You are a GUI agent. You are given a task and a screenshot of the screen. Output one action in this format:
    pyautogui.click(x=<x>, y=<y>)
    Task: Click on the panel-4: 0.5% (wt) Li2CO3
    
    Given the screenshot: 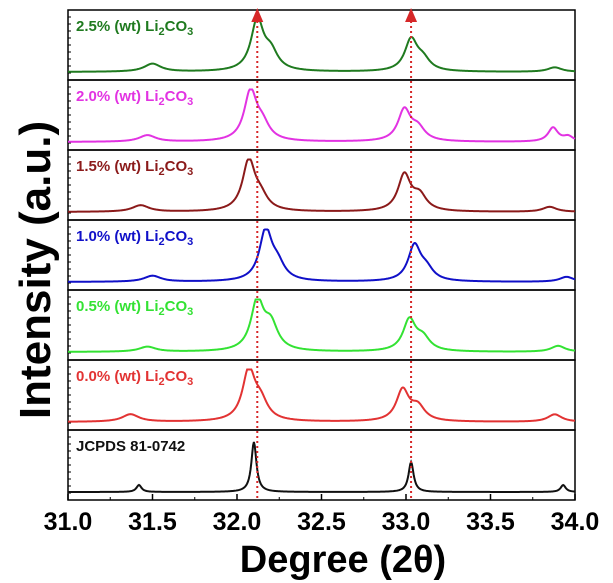 What is the action you would take?
    pyautogui.click(x=321, y=325)
    